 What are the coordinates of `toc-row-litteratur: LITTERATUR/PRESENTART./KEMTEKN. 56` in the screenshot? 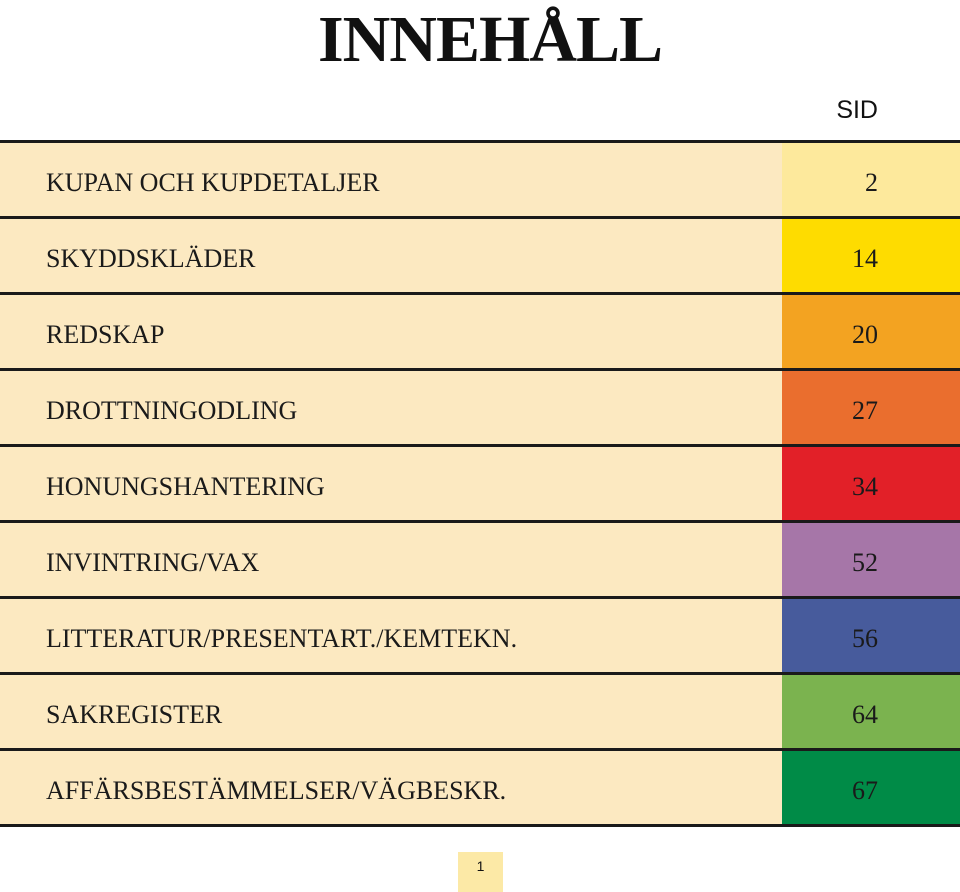 It's located at (480, 634).